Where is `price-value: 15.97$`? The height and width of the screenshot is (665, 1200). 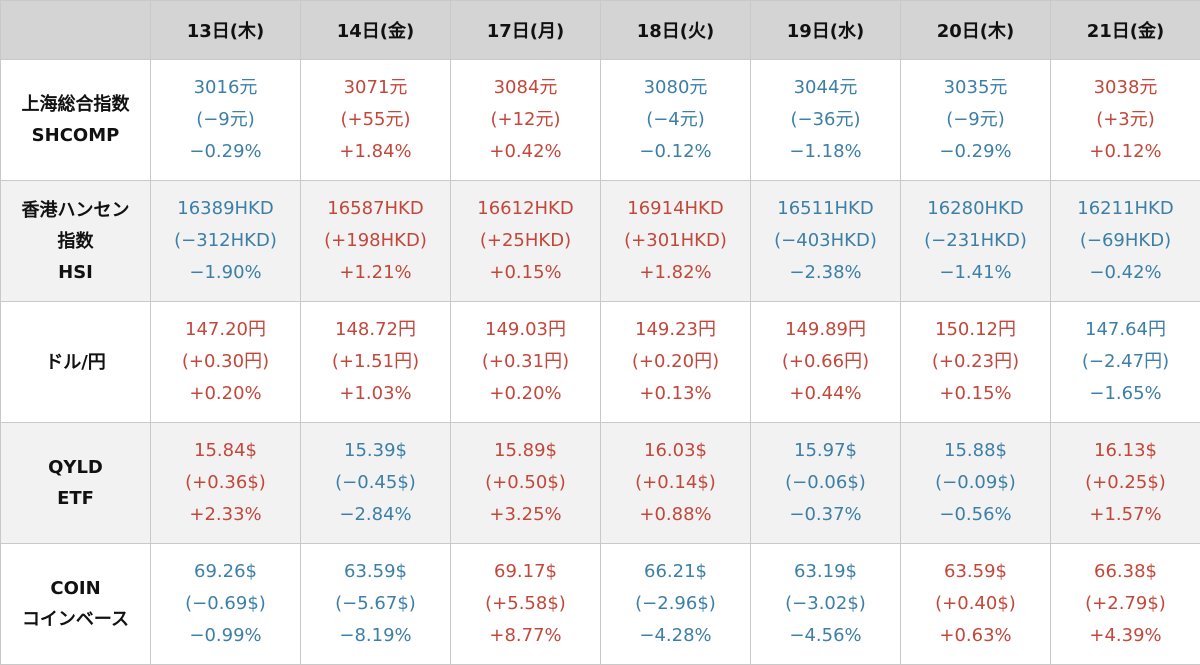 price-value: 15.97$ is located at coordinates (825, 451).